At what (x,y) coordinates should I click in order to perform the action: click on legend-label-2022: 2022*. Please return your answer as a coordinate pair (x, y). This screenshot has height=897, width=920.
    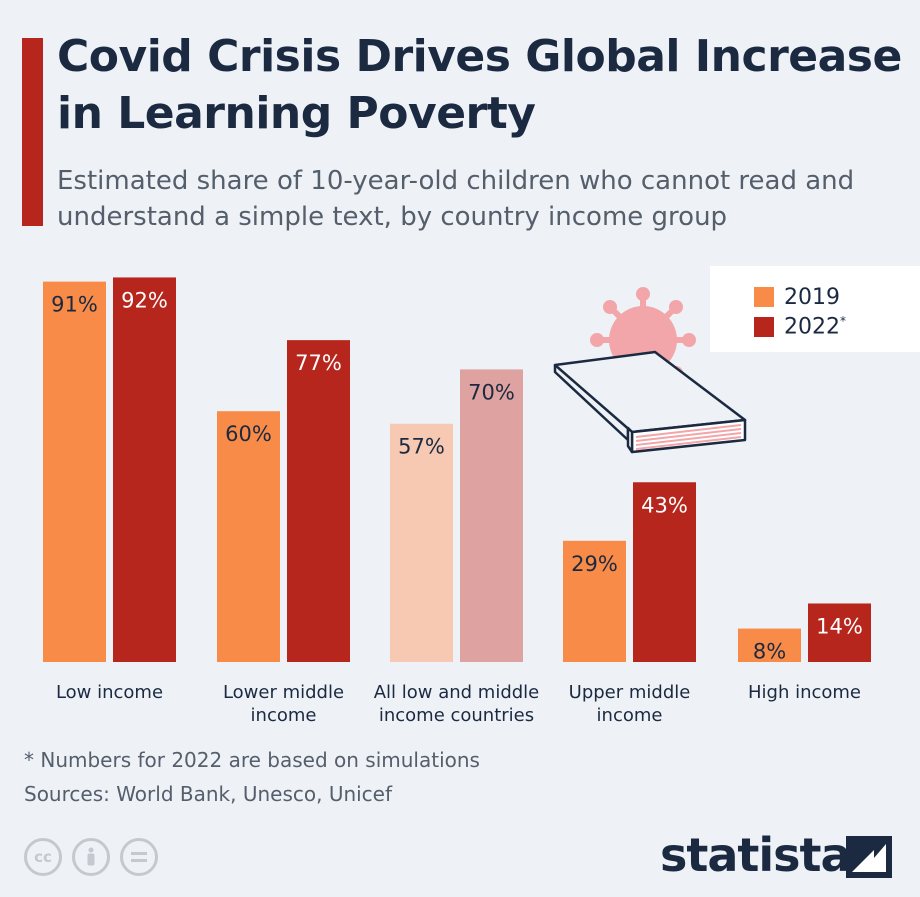
    Looking at the image, I should click on (815, 326).